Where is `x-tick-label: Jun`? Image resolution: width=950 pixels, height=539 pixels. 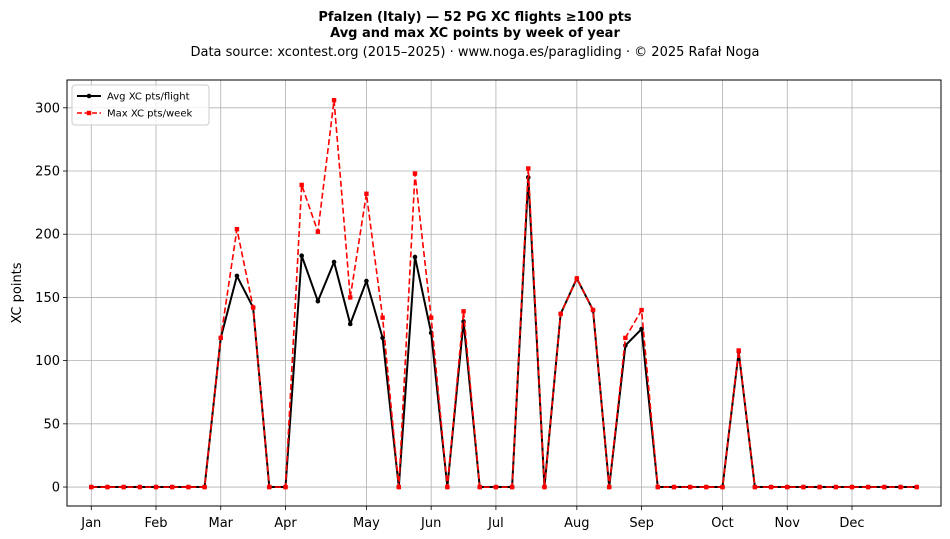 x-tick-label: Jun is located at coordinates (430, 523).